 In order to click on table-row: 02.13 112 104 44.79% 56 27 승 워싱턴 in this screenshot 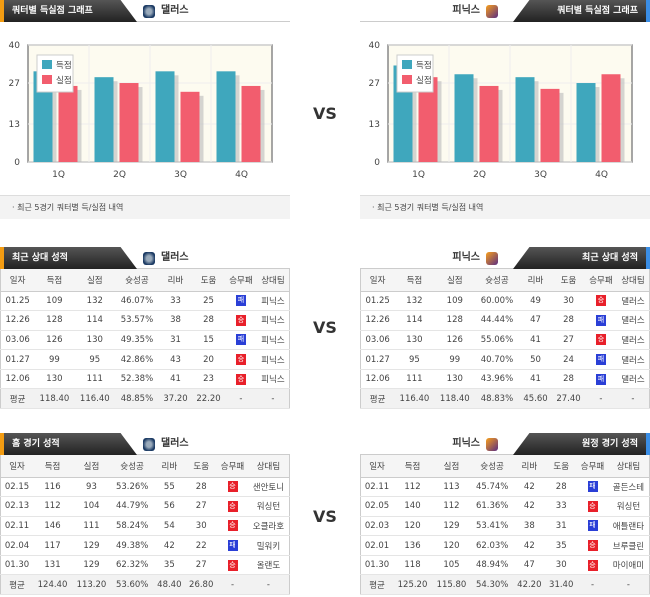, I will do `click(145, 506)`.